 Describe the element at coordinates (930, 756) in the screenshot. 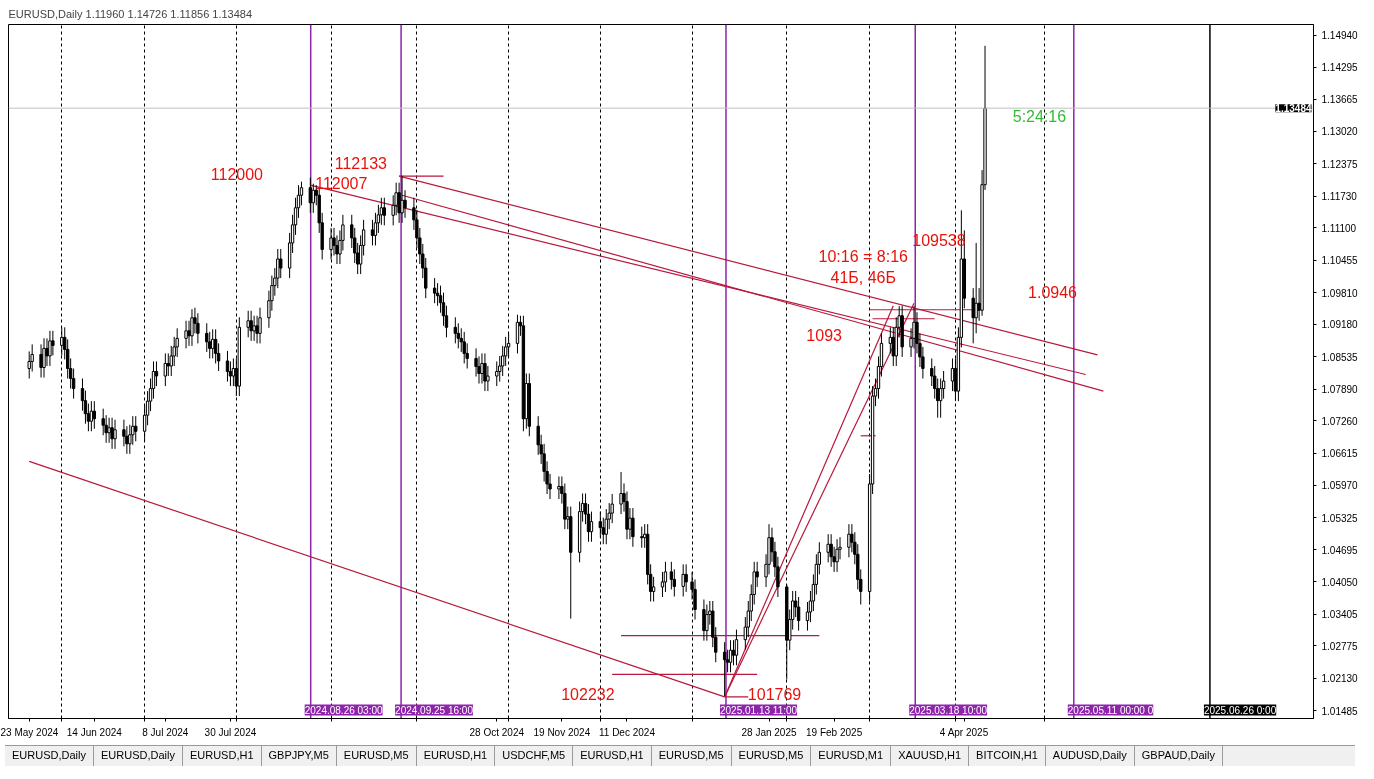

I see `text: XAUUSD,H1` at that location.